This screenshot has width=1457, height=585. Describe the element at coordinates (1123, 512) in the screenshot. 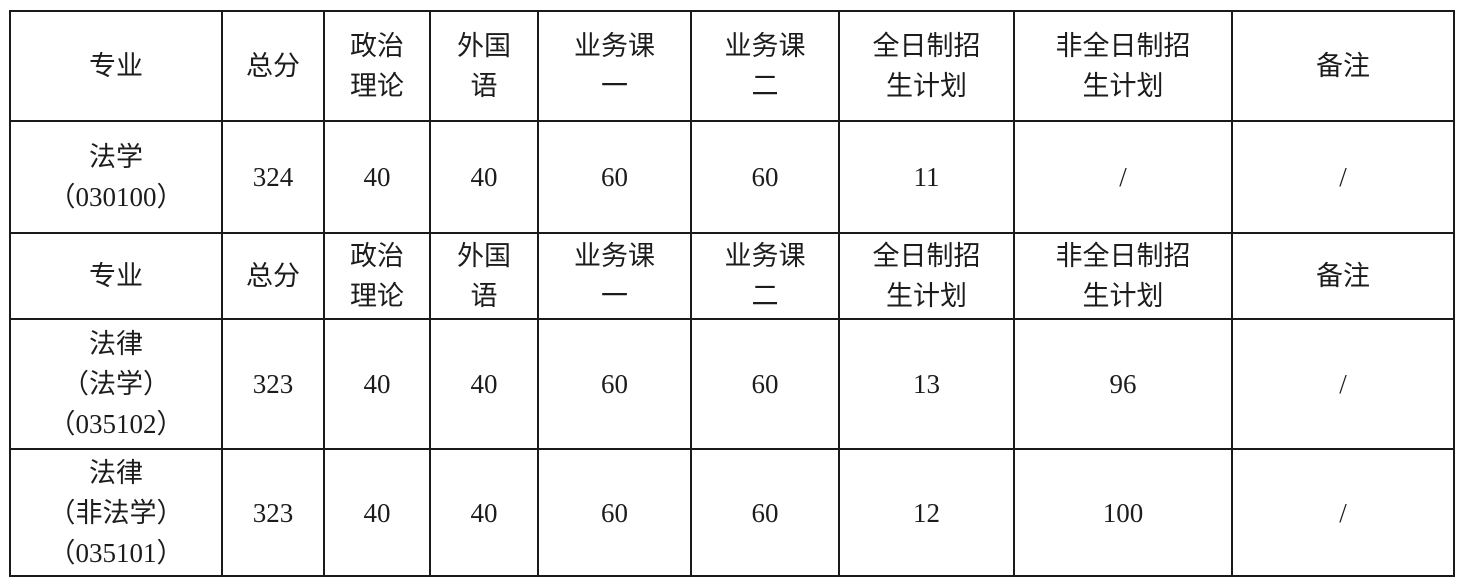

I see `cell-parttime-plan: 100` at that location.